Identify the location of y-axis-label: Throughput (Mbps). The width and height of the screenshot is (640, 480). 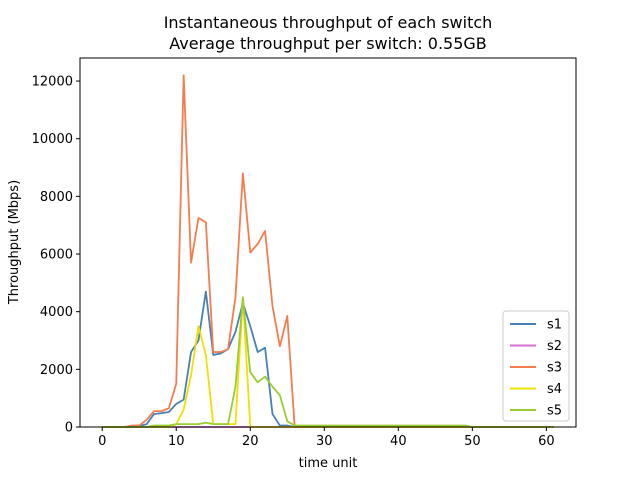
(14, 242).